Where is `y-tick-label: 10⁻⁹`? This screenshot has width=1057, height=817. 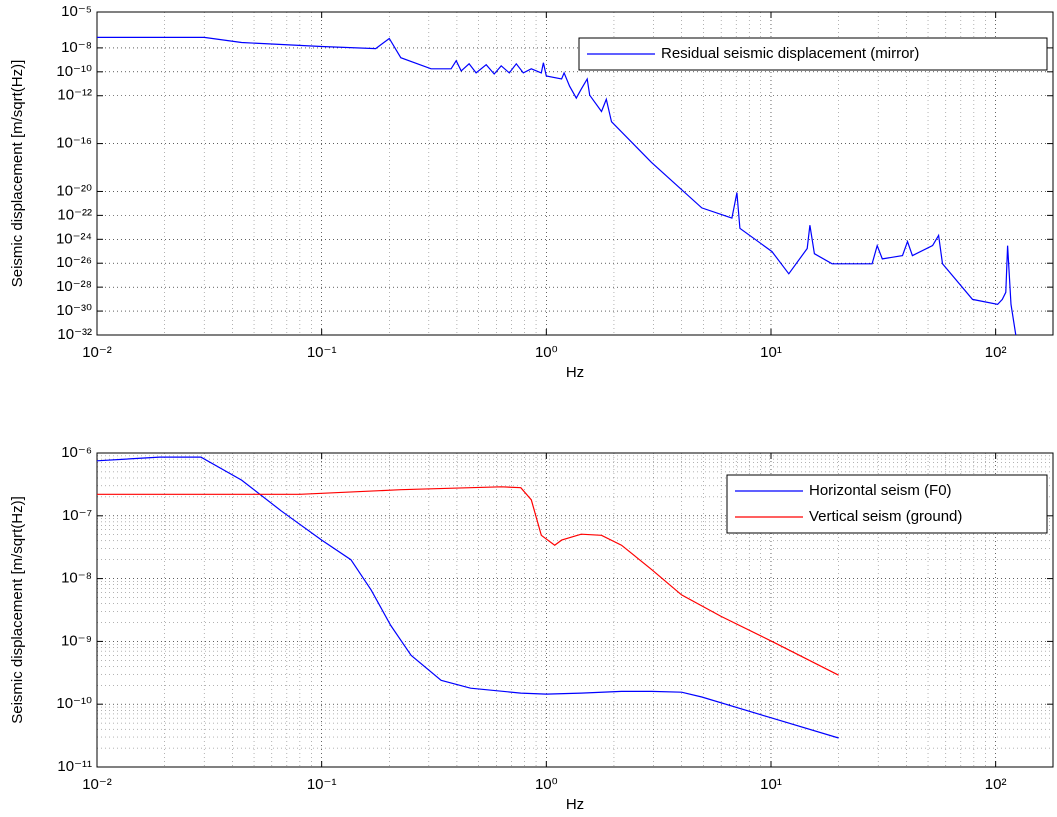 y-tick-label: 10⁻⁹ is located at coordinates (76, 640).